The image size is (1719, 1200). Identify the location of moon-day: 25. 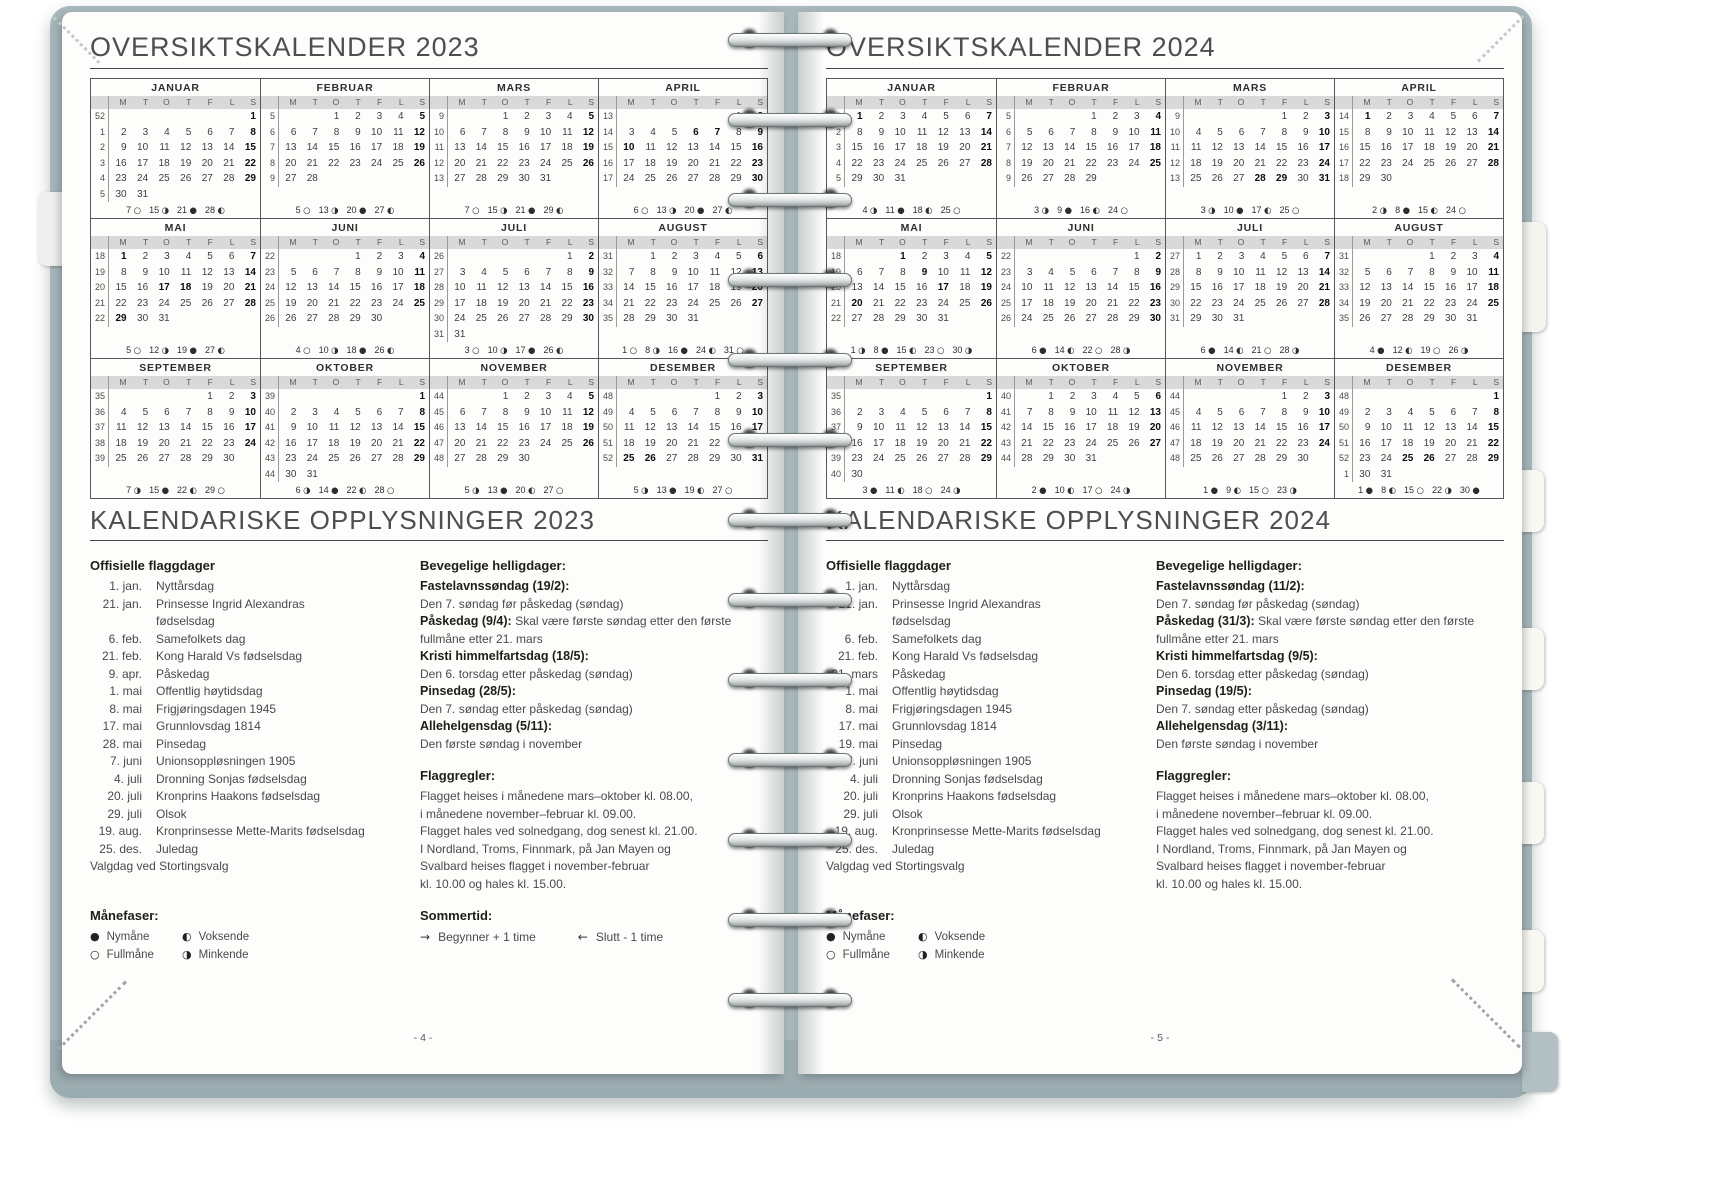
(947, 210).